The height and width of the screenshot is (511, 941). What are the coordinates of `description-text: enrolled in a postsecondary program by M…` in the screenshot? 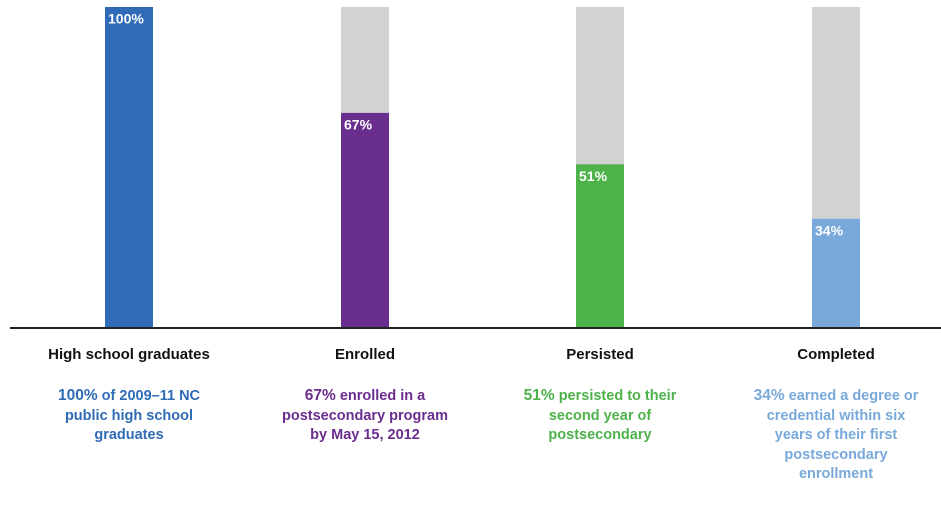 It's located at (365, 415).